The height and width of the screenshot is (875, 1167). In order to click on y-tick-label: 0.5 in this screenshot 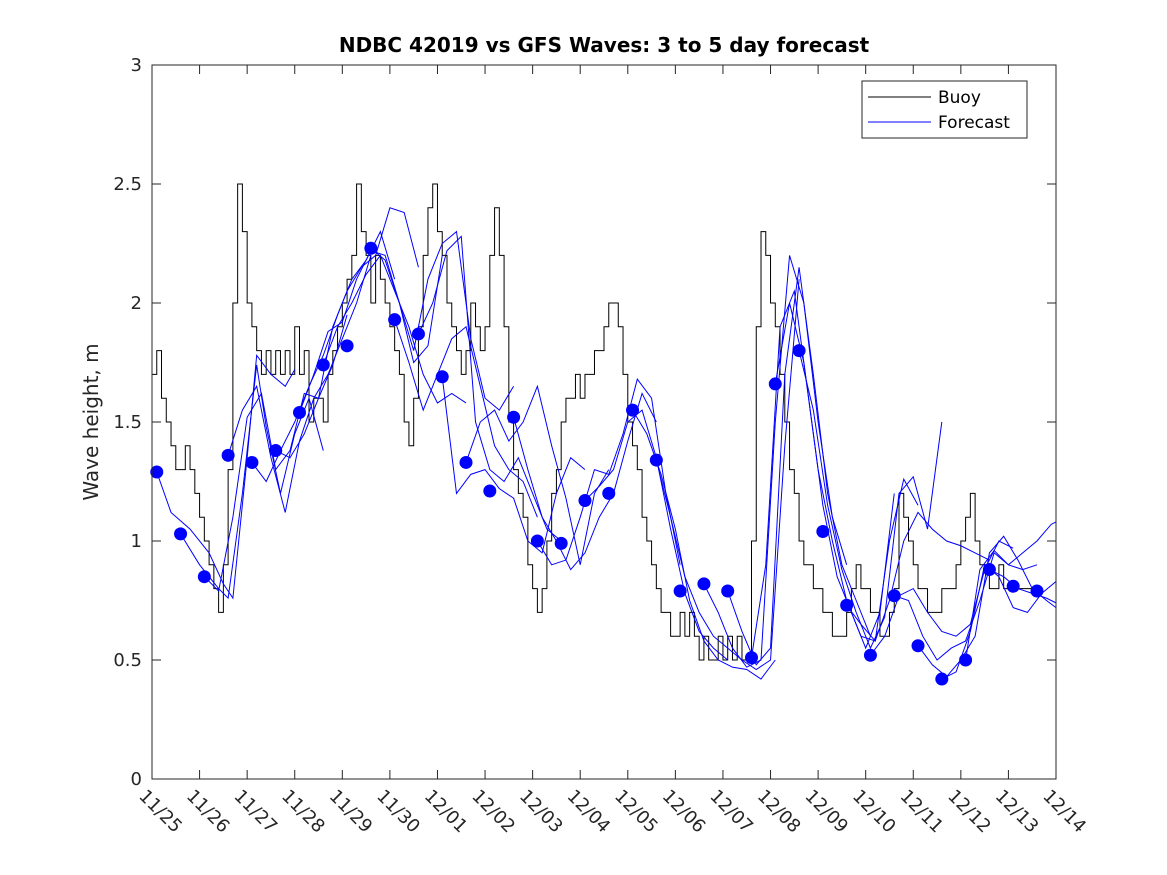, I will do `click(127, 660)`.